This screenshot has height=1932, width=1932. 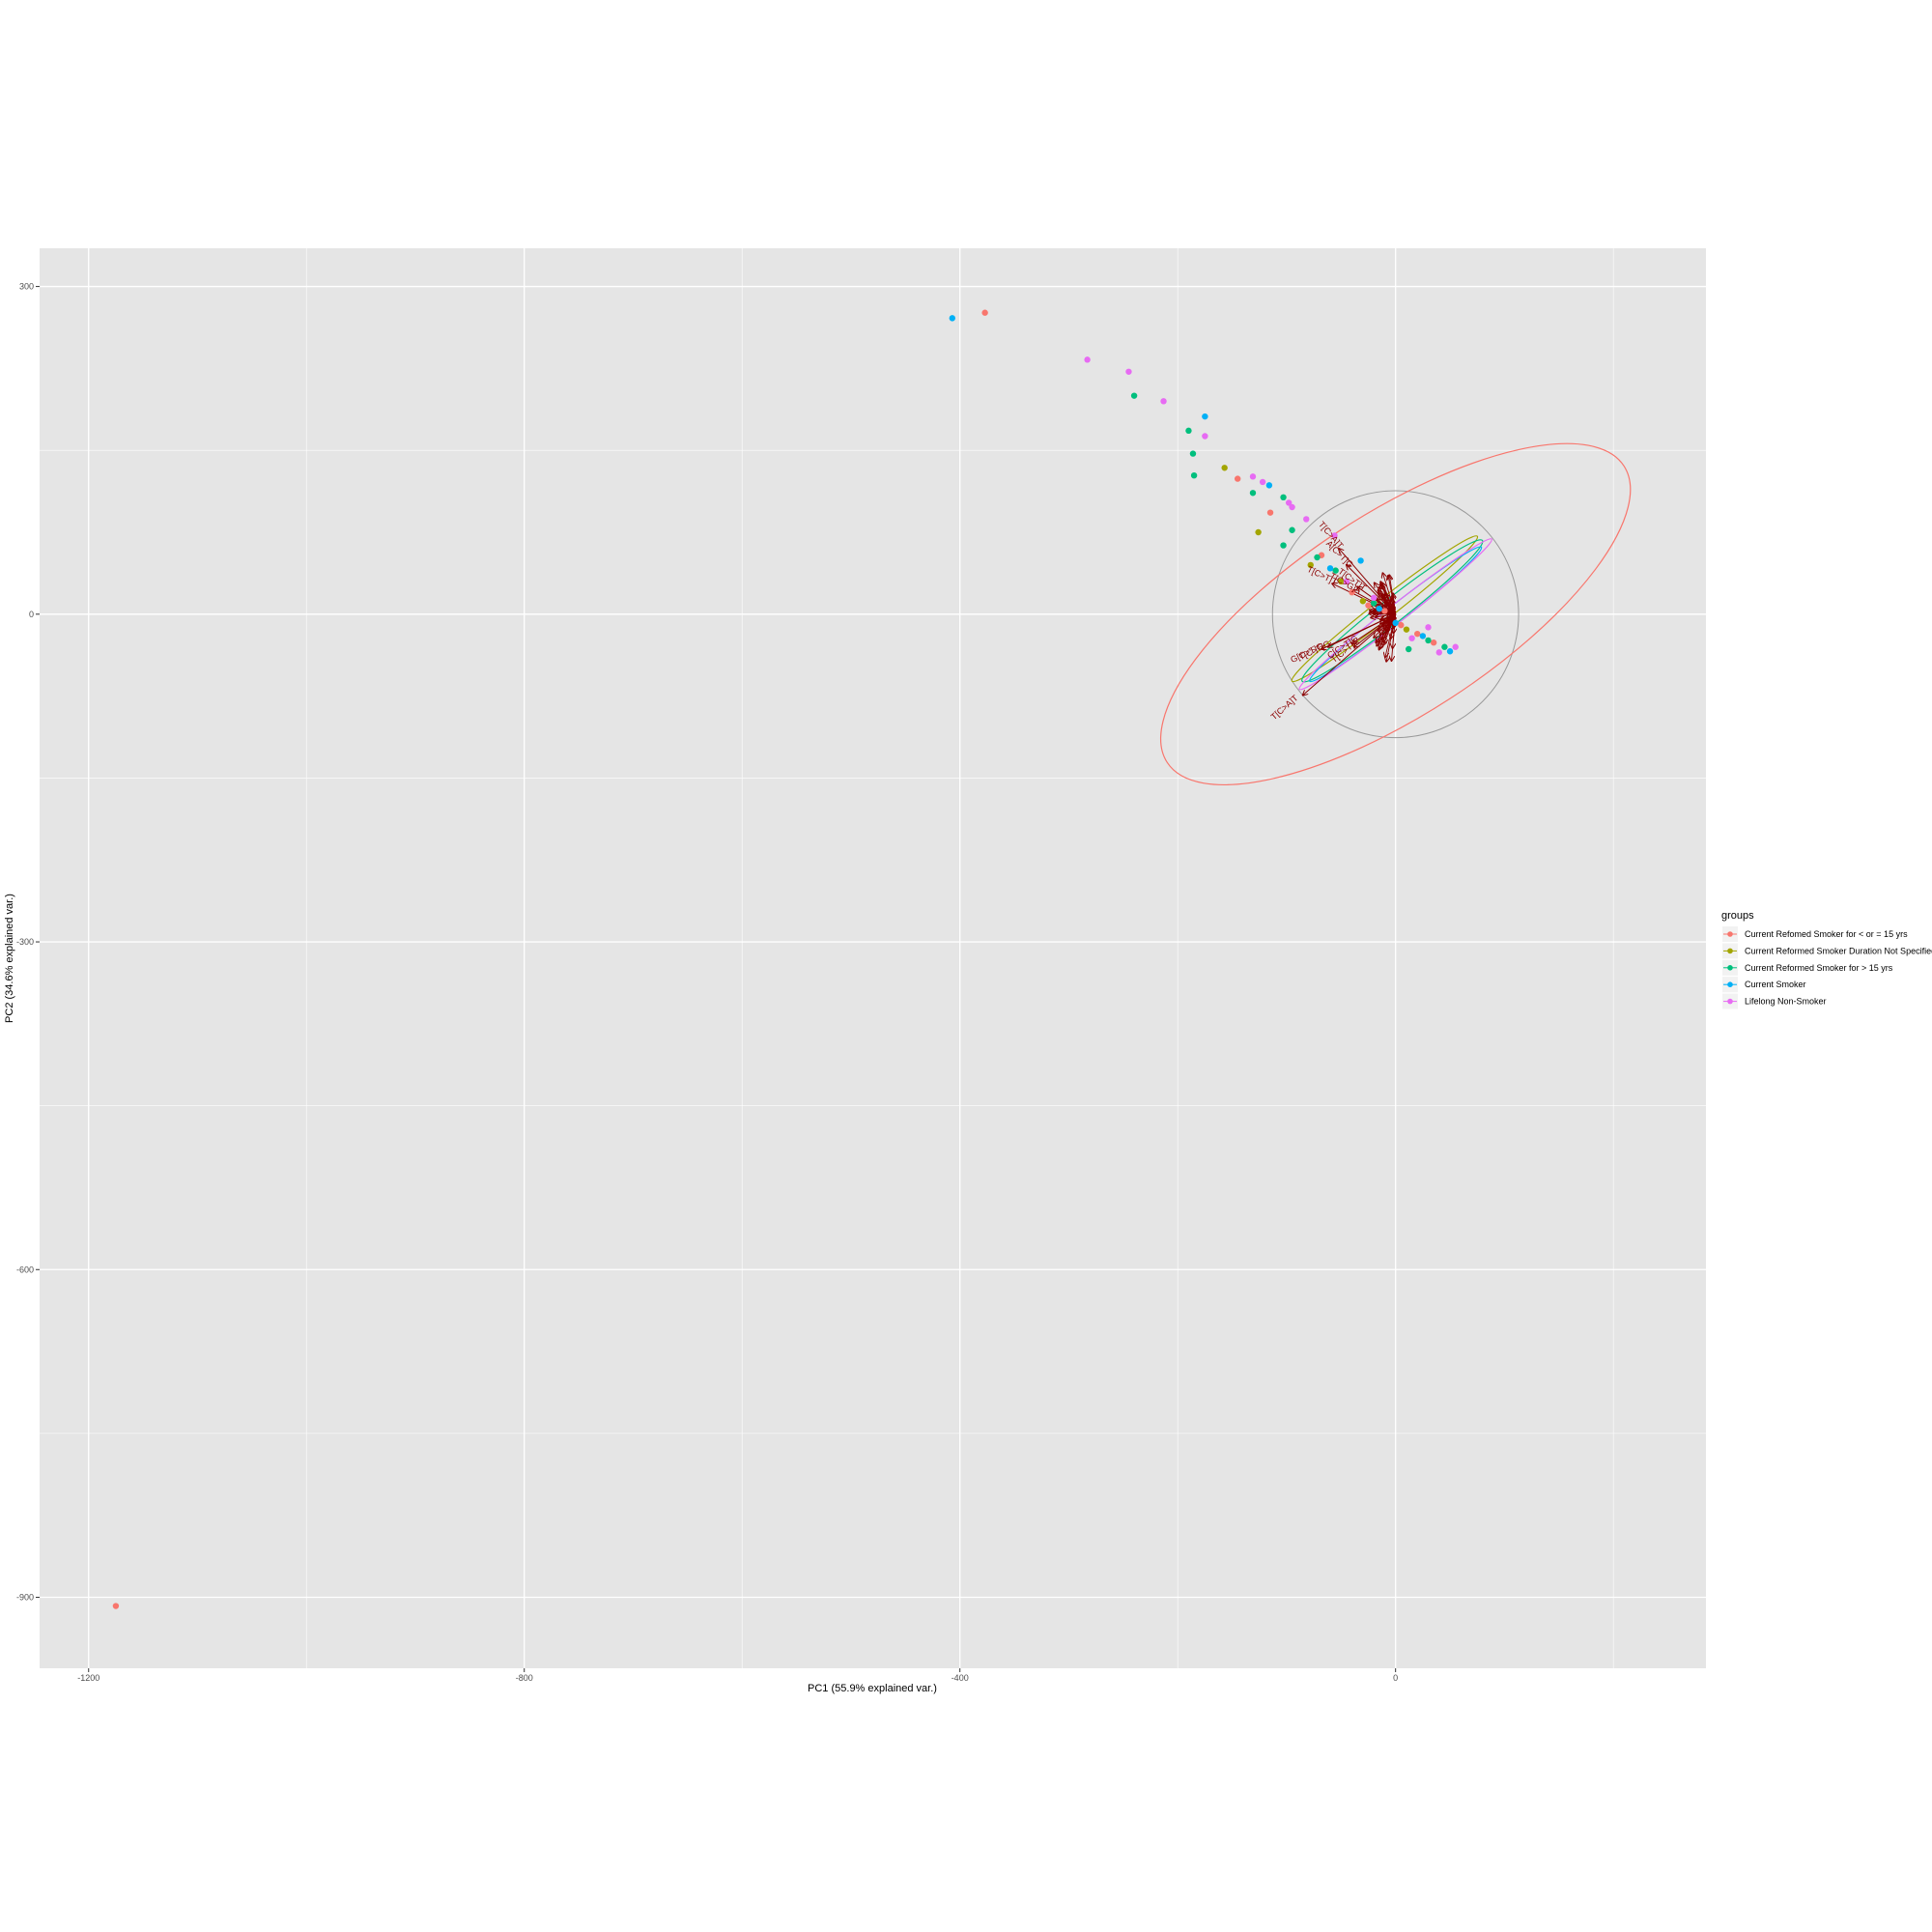 I want to click on y-tick-label: 0, so click(x=31, y=614).